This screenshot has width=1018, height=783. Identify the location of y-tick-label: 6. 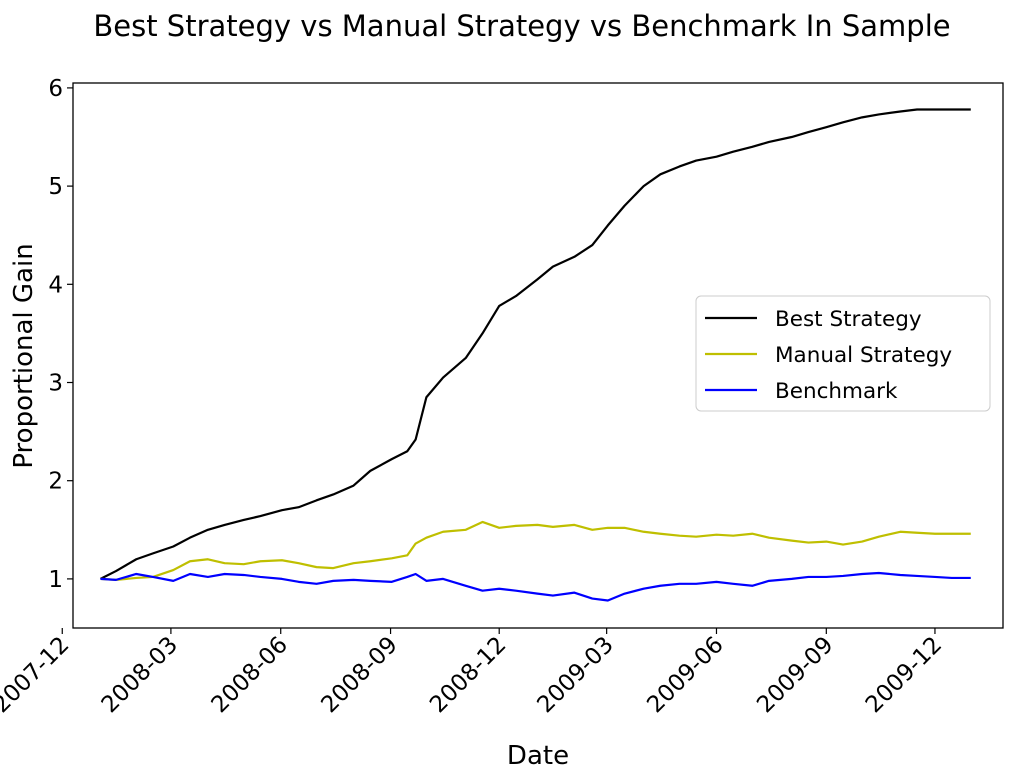
(55, 89).